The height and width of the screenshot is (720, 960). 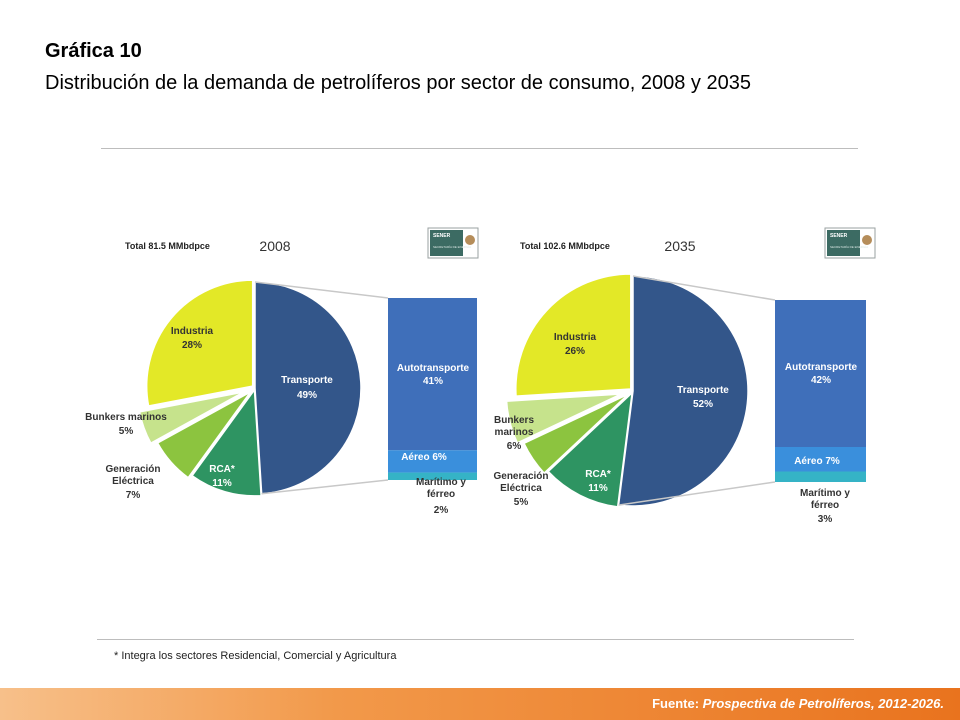 What do you see at coordinates (703, 404) in the screenshot?
I see `pie-2035-value-transporte: 52%` at bounding box center [703, 404].